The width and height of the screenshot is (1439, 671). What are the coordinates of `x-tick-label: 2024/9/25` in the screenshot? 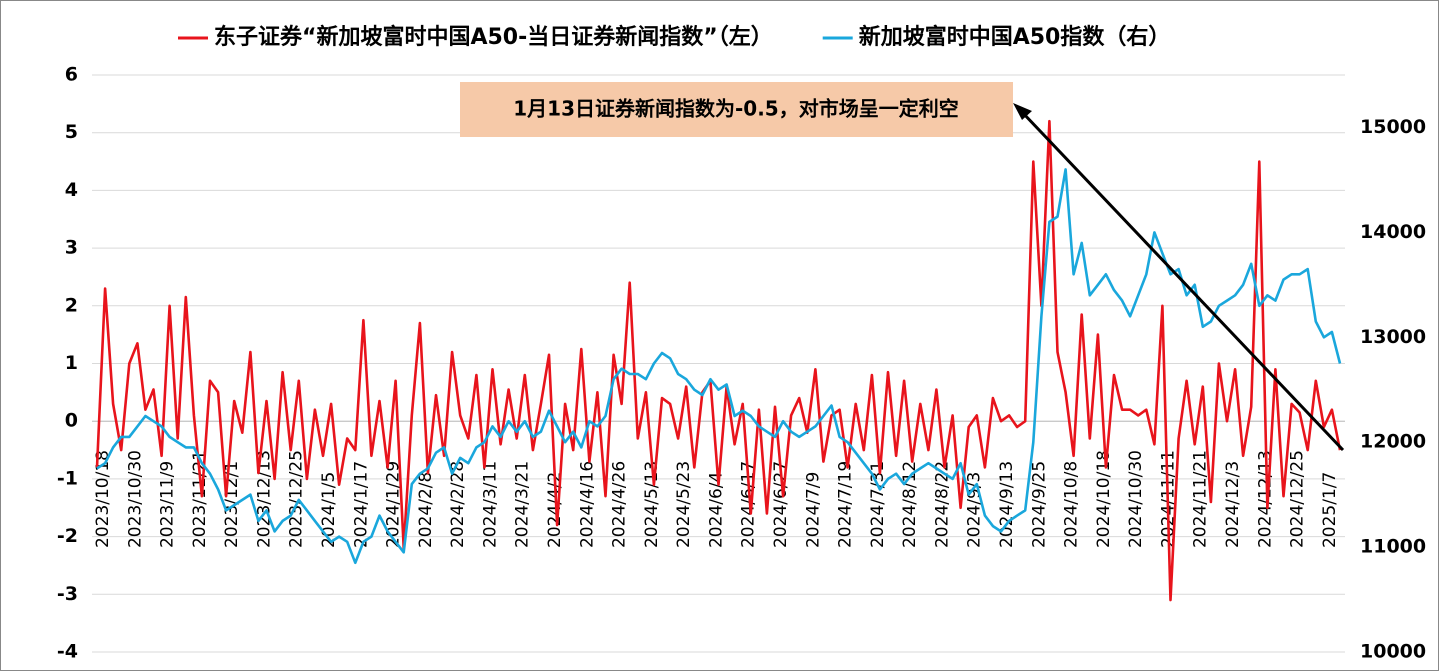 It's located at (1039, 504).